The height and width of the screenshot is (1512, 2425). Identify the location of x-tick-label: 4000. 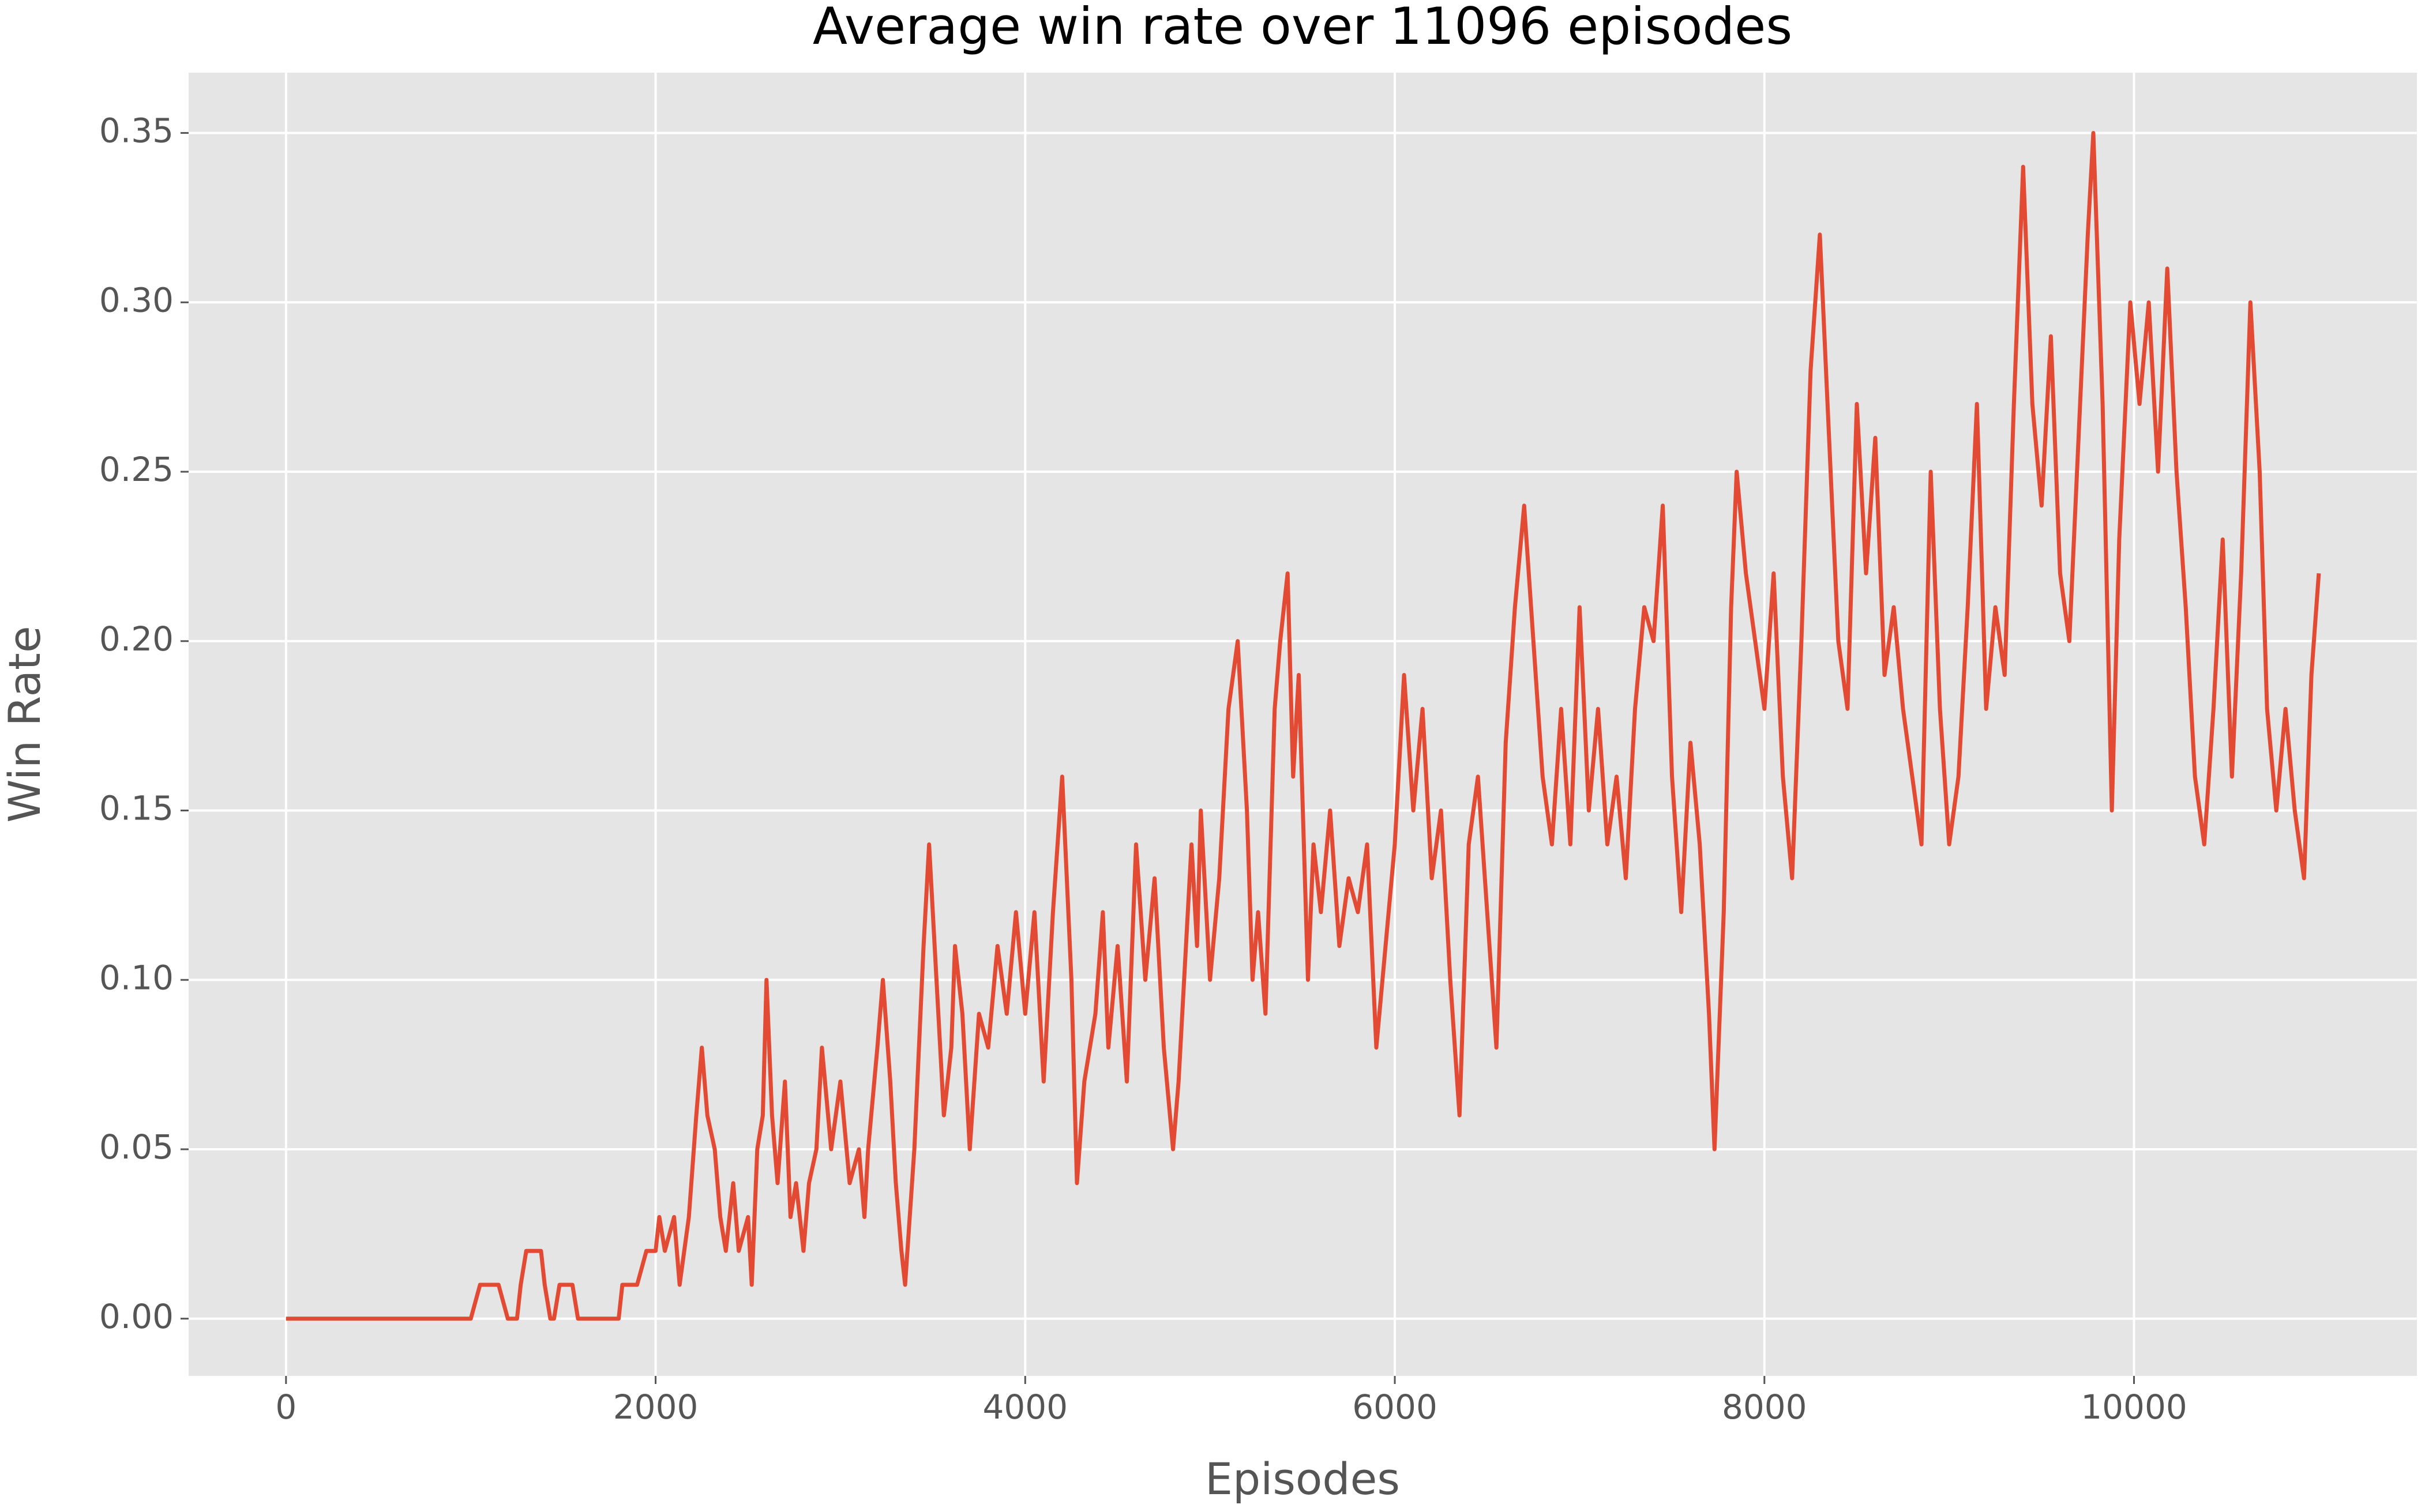
(1025, 1407).